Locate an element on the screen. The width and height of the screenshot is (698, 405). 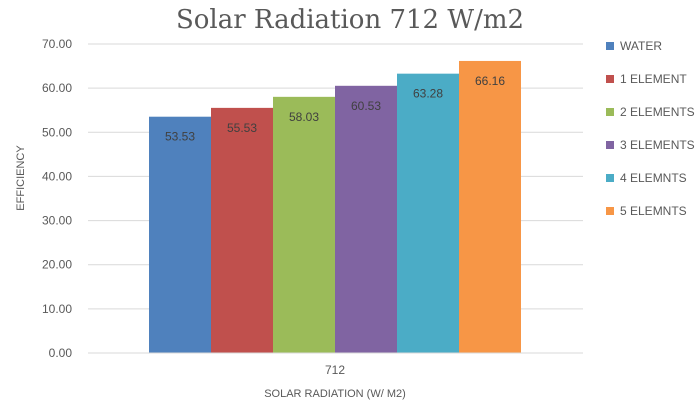
legend-label: 2 ELEMENTS is located at coordinates (657, 112).